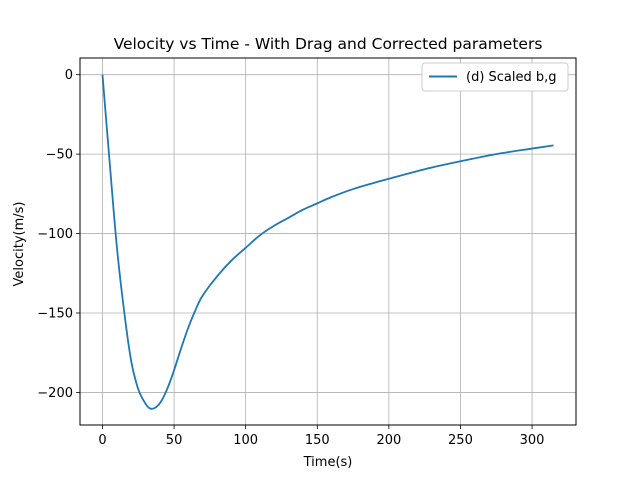 The width and height of the screenshot is (640, 478). I want to click on x-tick-label: 100, so click(245, 440).